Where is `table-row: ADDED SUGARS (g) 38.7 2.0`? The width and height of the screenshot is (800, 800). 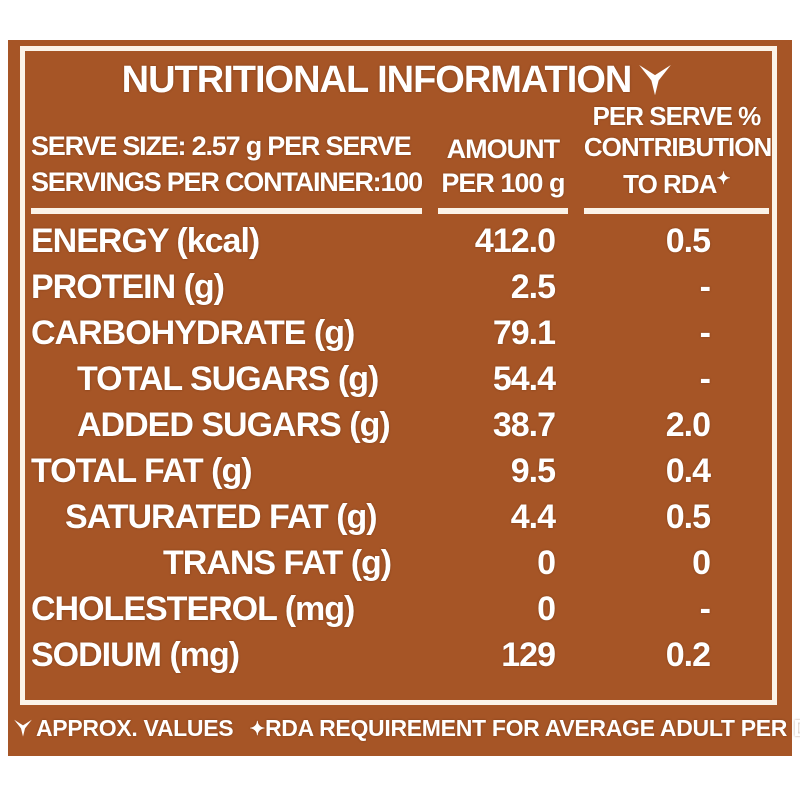
table-row: ADDED SUGARS (g) 38.7 2.0 is located at coordinates (398, 425).